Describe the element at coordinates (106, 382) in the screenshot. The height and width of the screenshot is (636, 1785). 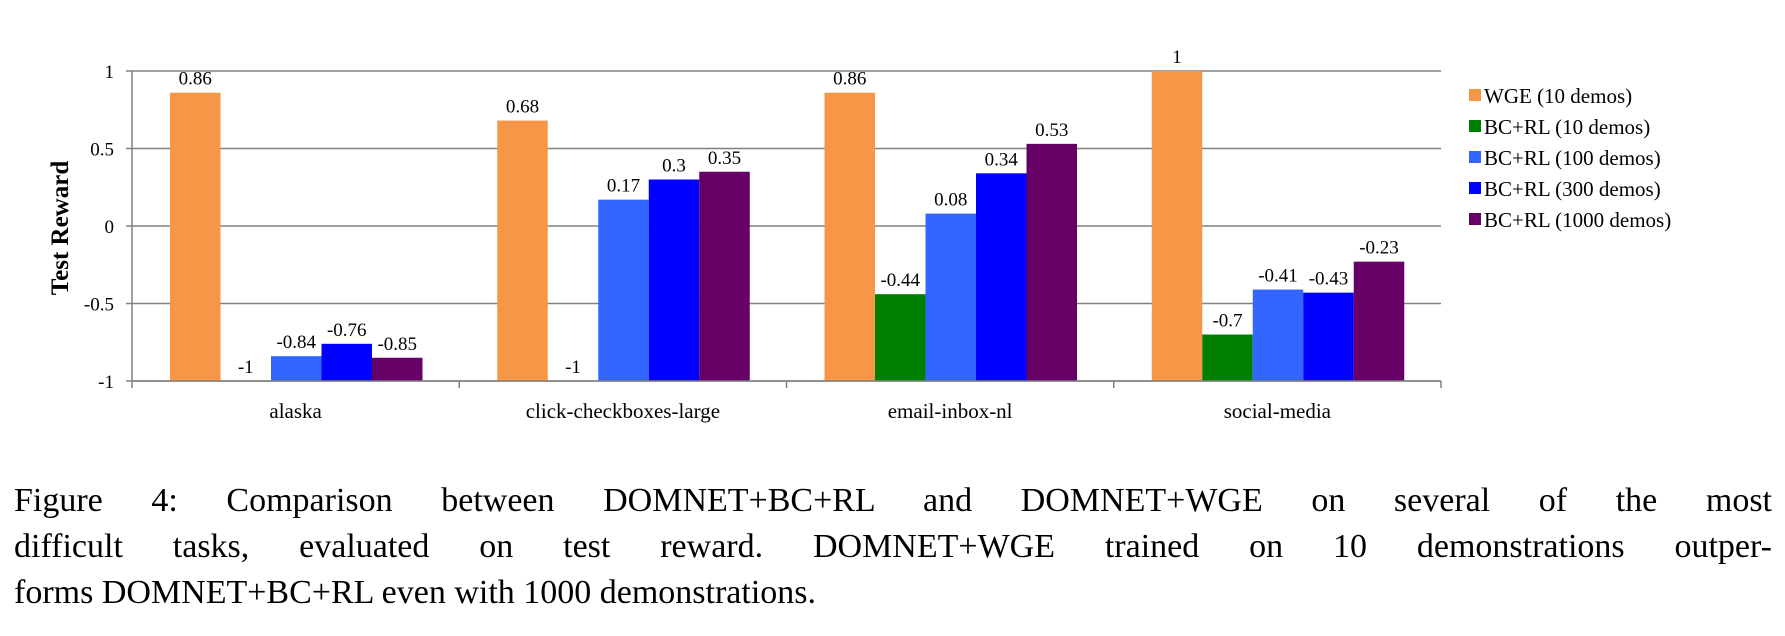
I see `y-tick-label: -1` at that location.